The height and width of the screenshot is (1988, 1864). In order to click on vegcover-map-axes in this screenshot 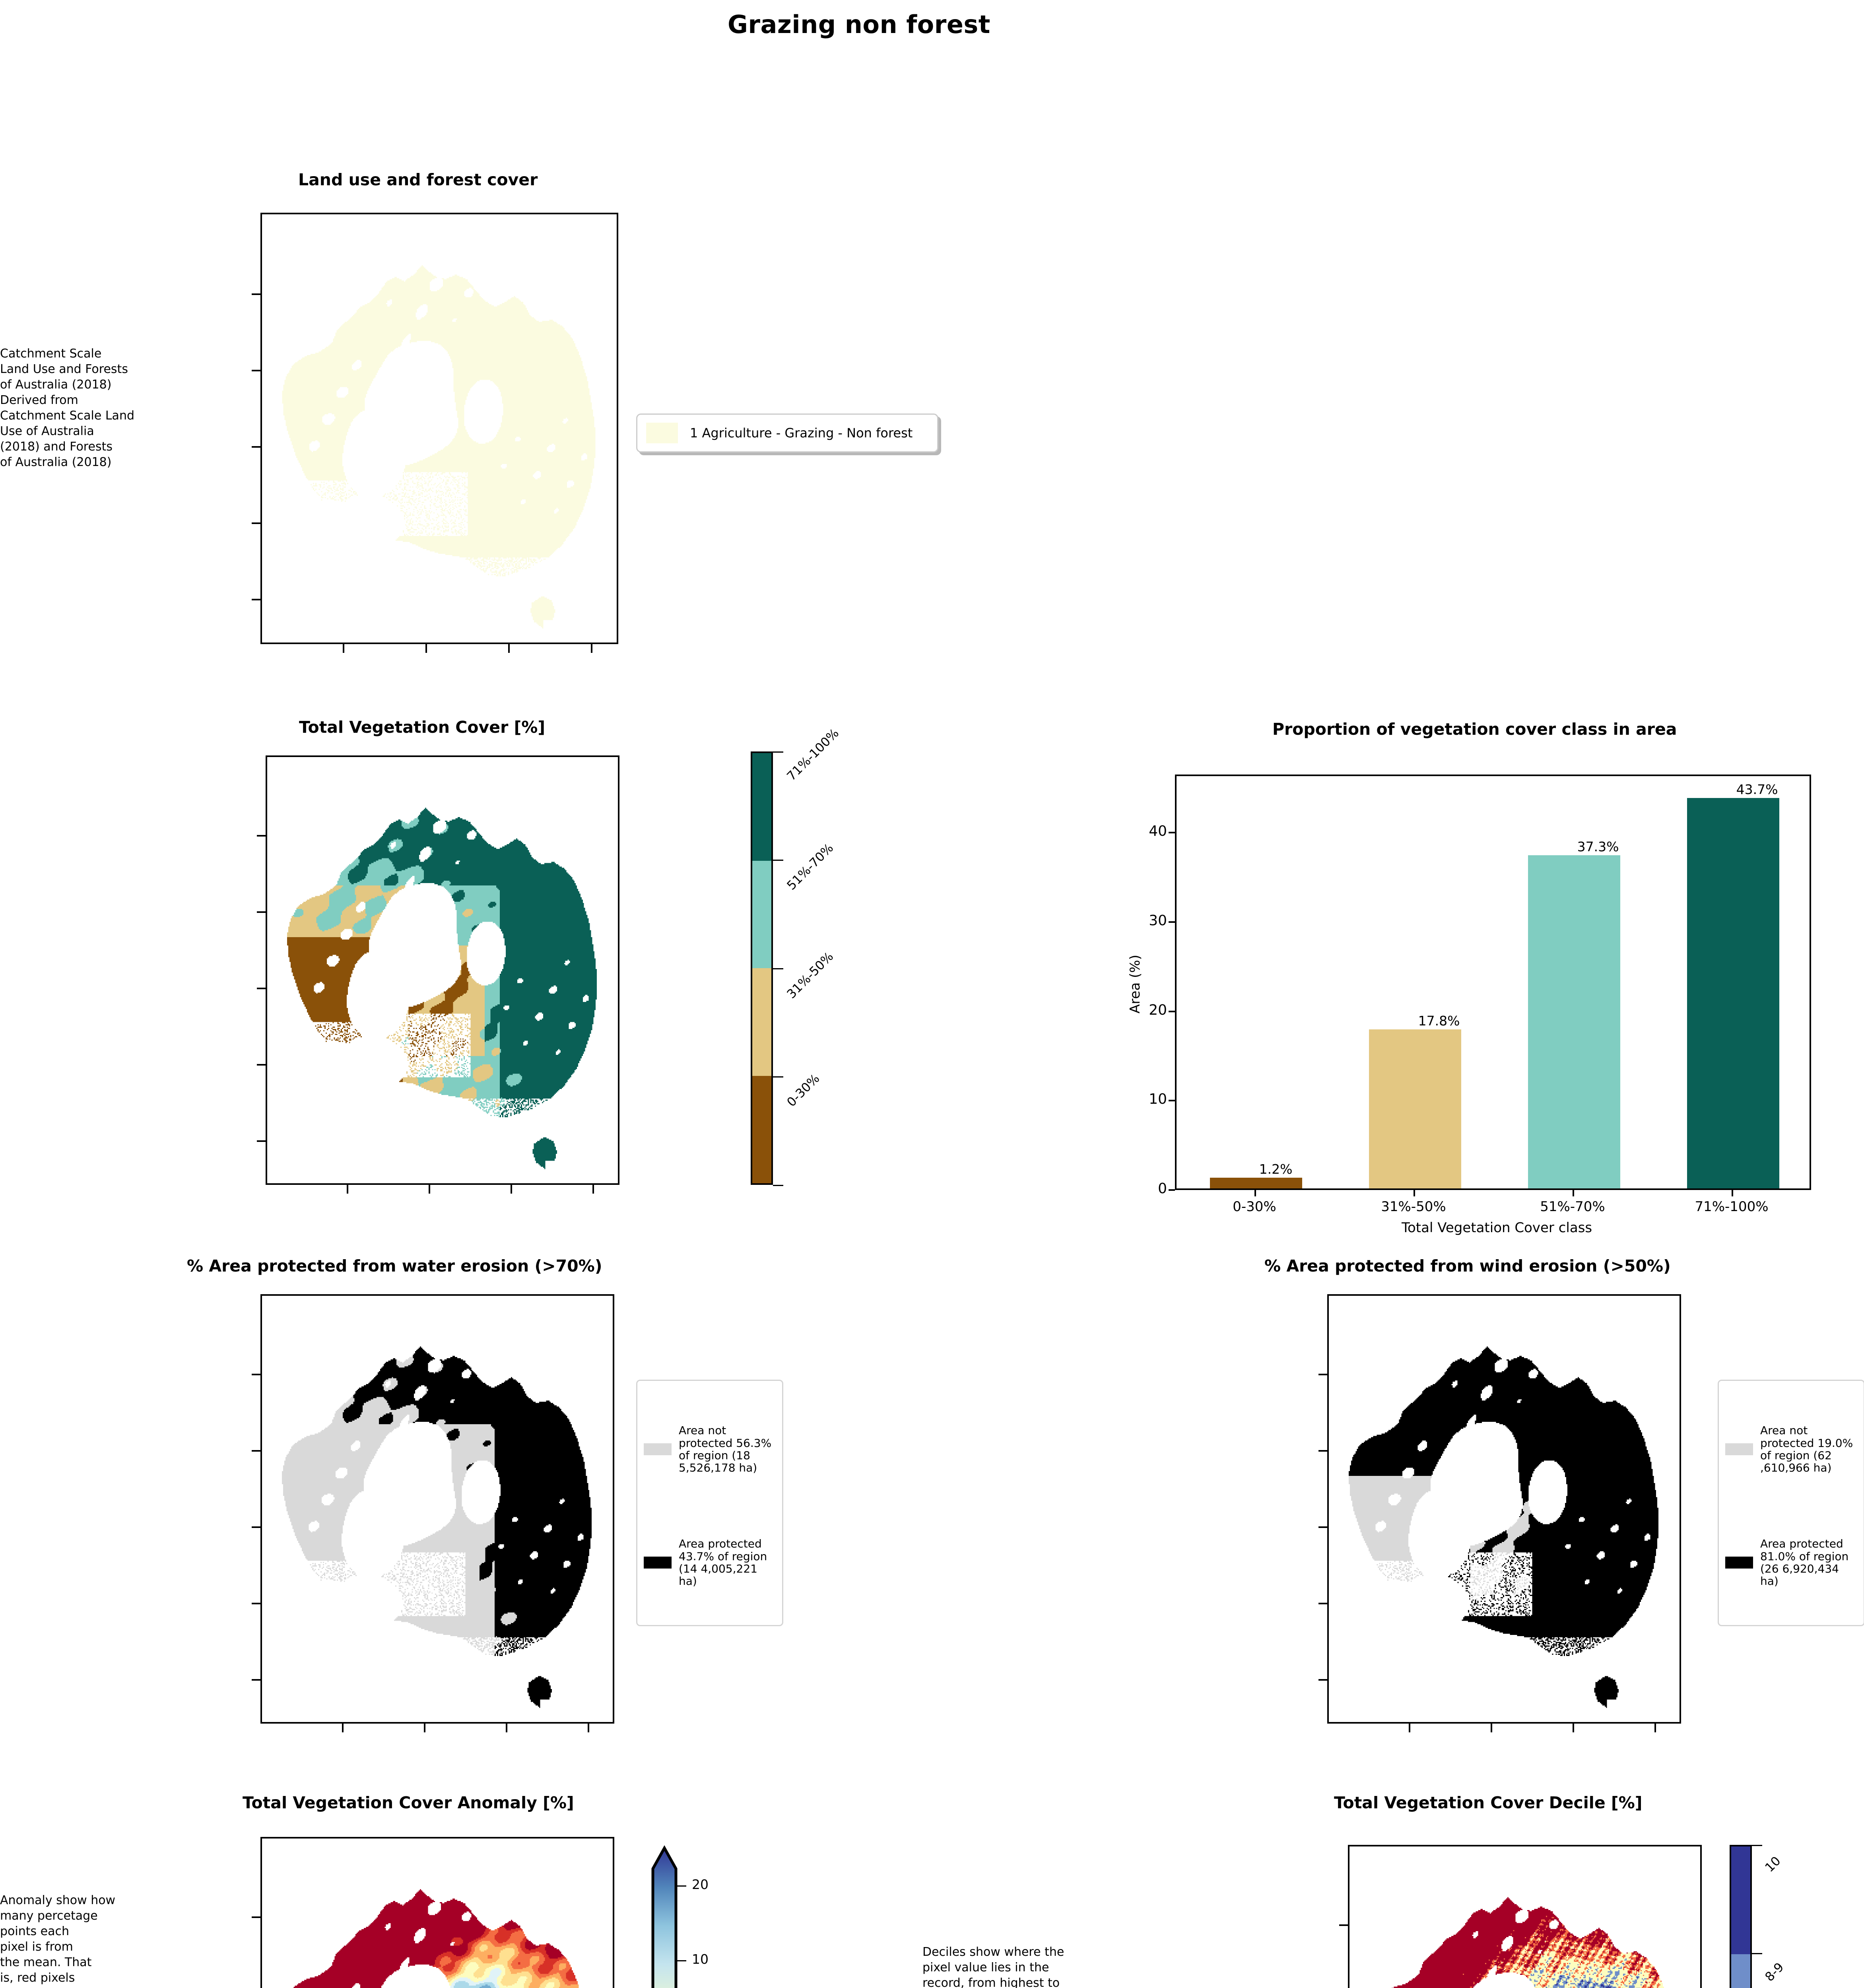, I will do `click(443, 970)`.